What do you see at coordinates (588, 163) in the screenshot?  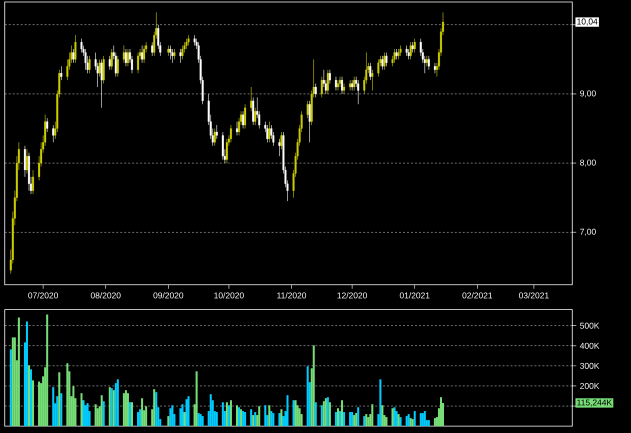 I see `y-tick-label: 8,00` at bounding box center [588, 163].